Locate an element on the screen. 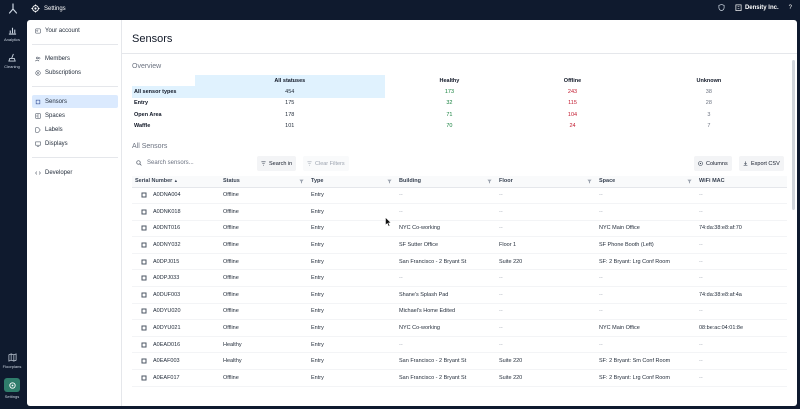  table-row: A0DNA004 Offline Entry -- -- -- -- is located at coordinates (459, 196).